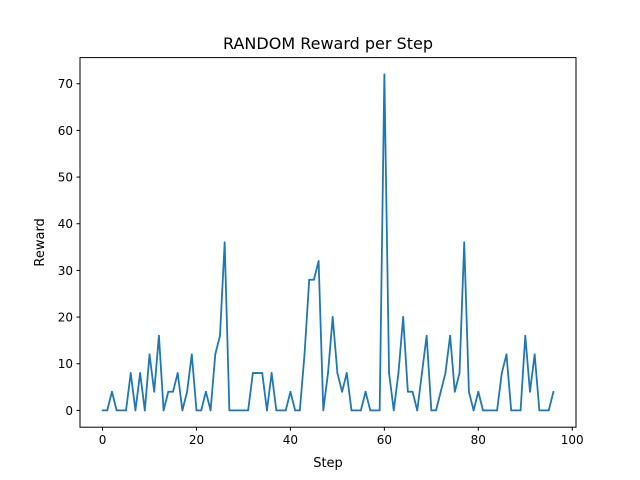 Image resolution: width=640 pixels, height=480 pixels. What do you see at coordinates (196, 440) in the screenshot?
I see `x-tick-label: 20` at bounding box center [196, 440].